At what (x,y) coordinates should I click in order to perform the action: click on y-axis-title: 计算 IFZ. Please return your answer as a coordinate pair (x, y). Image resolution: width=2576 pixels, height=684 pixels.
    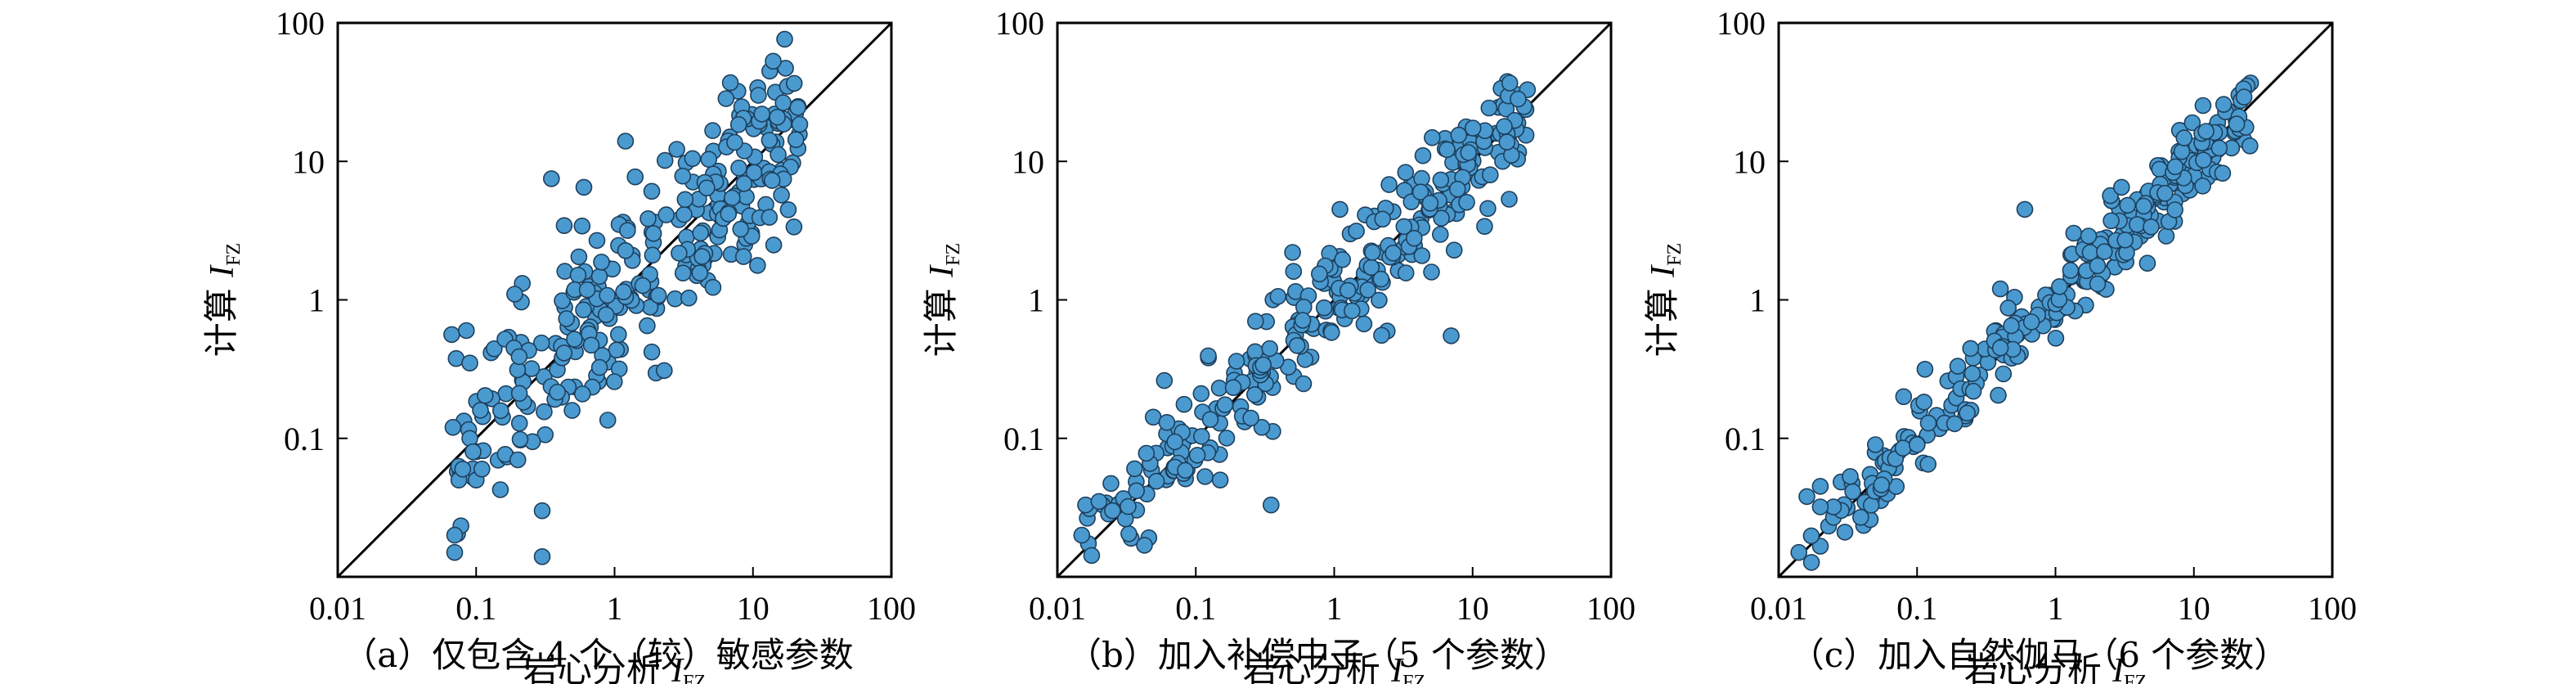
    Looking at the image, I should click on (223, 300).